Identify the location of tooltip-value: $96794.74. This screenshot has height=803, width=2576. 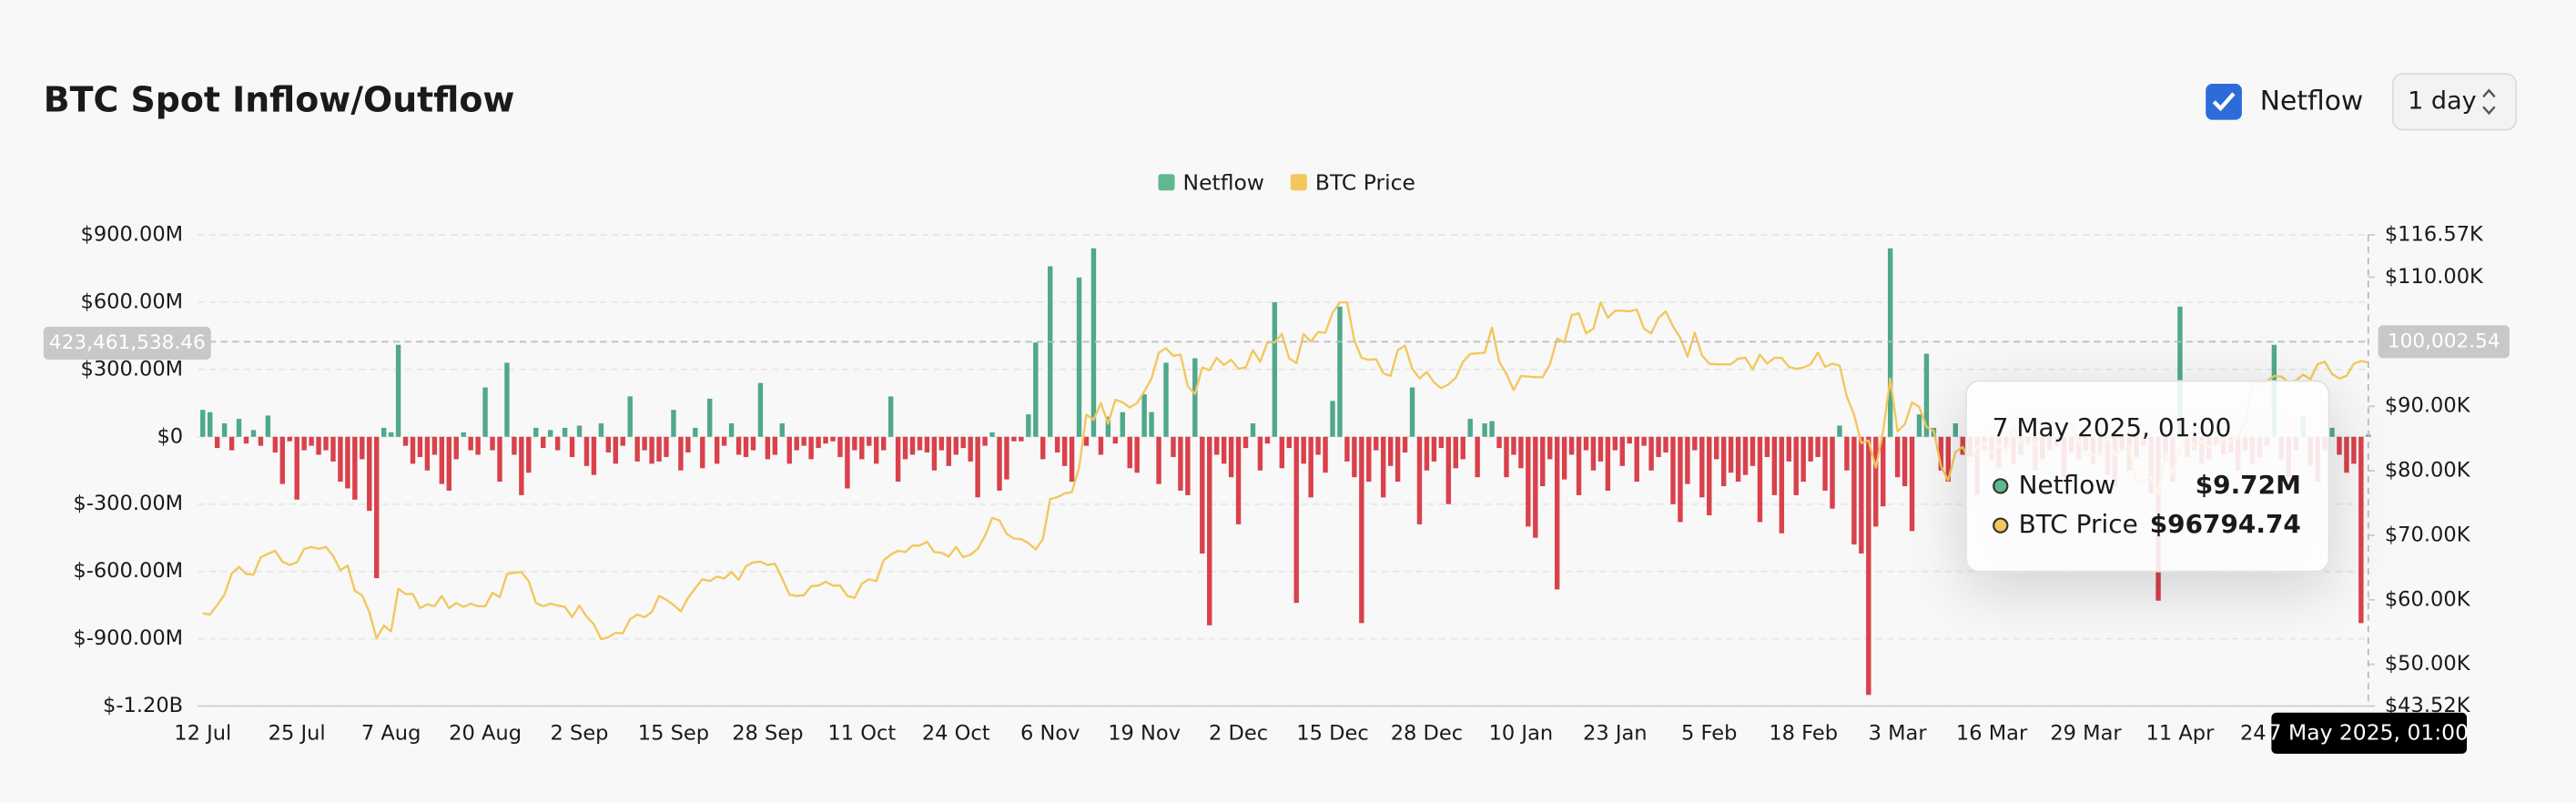
(2225, 524).